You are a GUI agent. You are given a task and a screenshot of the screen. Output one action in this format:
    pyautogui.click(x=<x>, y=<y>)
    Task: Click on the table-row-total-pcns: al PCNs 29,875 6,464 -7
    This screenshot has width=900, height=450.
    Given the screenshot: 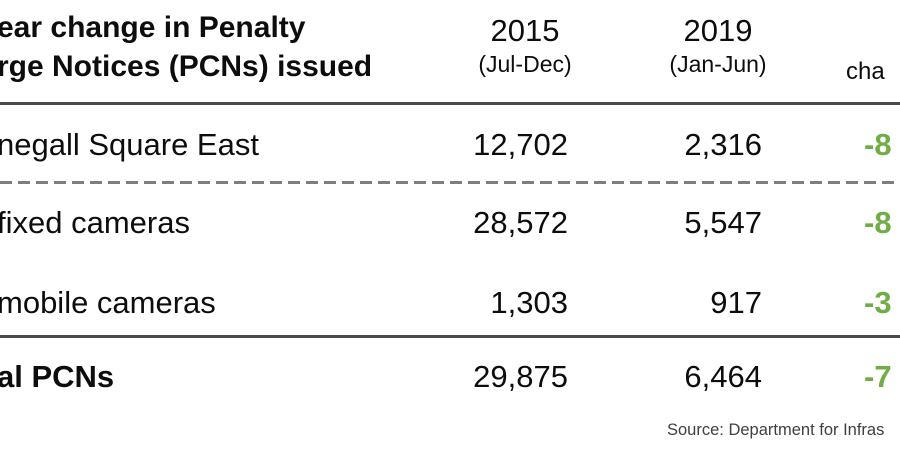 What is the action you would take?
    pyautogui.click(x=450, y=377)
    